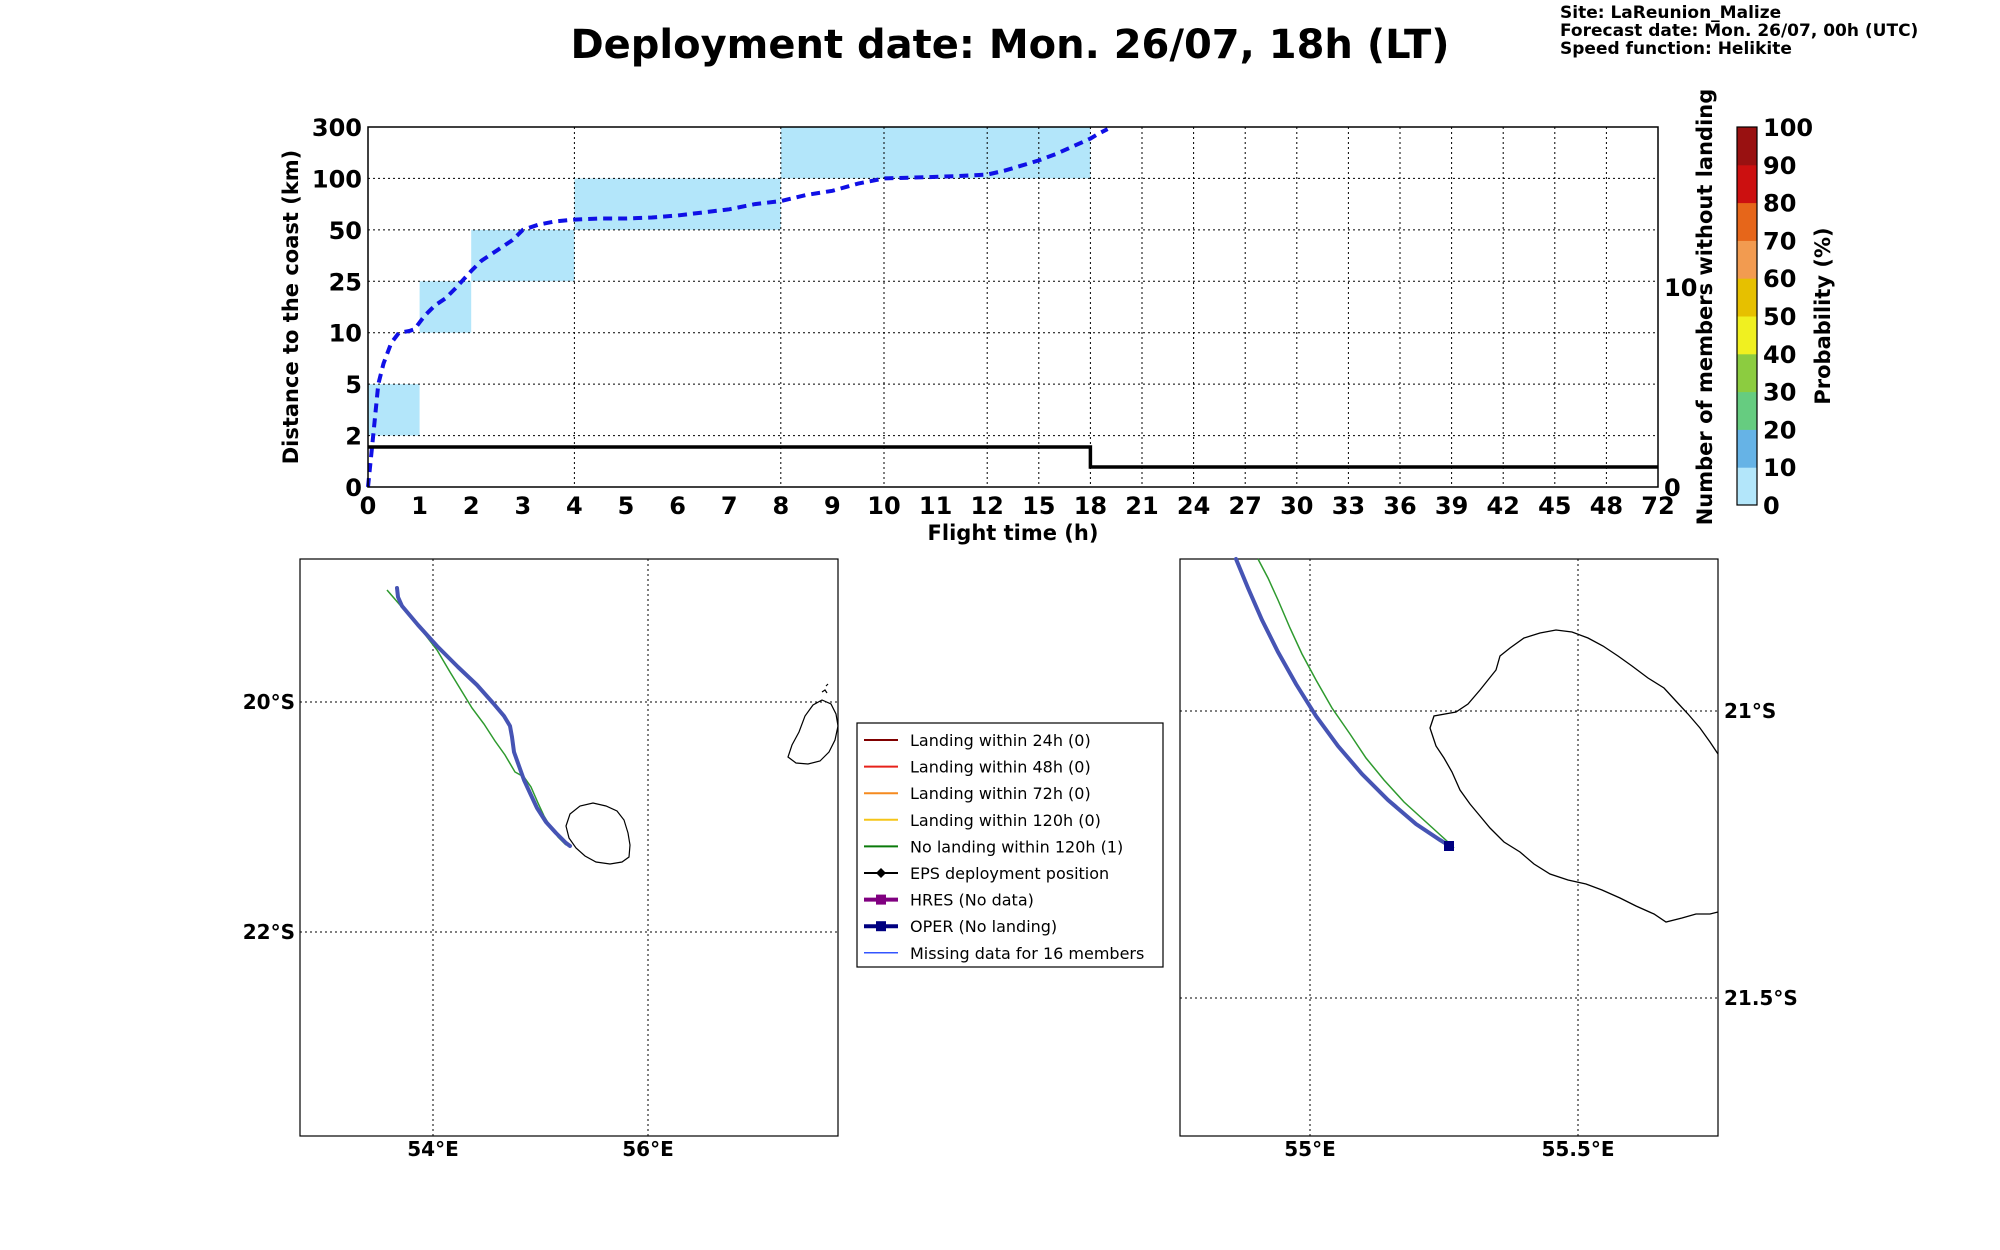 Image resolution: width=2000 pixels, height=1250 pixels. I want to click on colorbar-tick-10: 10, so click(1779, 468).